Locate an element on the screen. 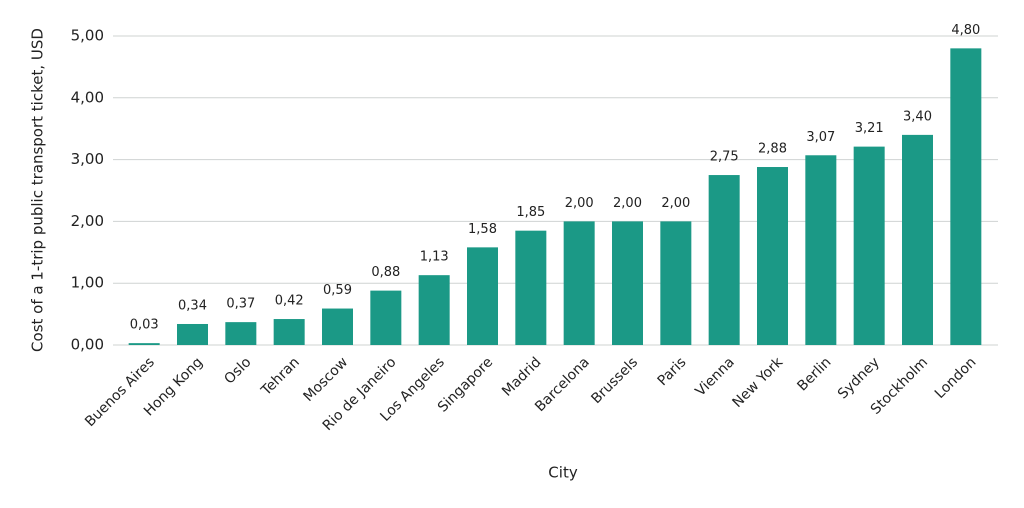 The height and width of the screenshot is (508, 1024). y-tick-label: 3,00 is located at coordinates (87, 159).